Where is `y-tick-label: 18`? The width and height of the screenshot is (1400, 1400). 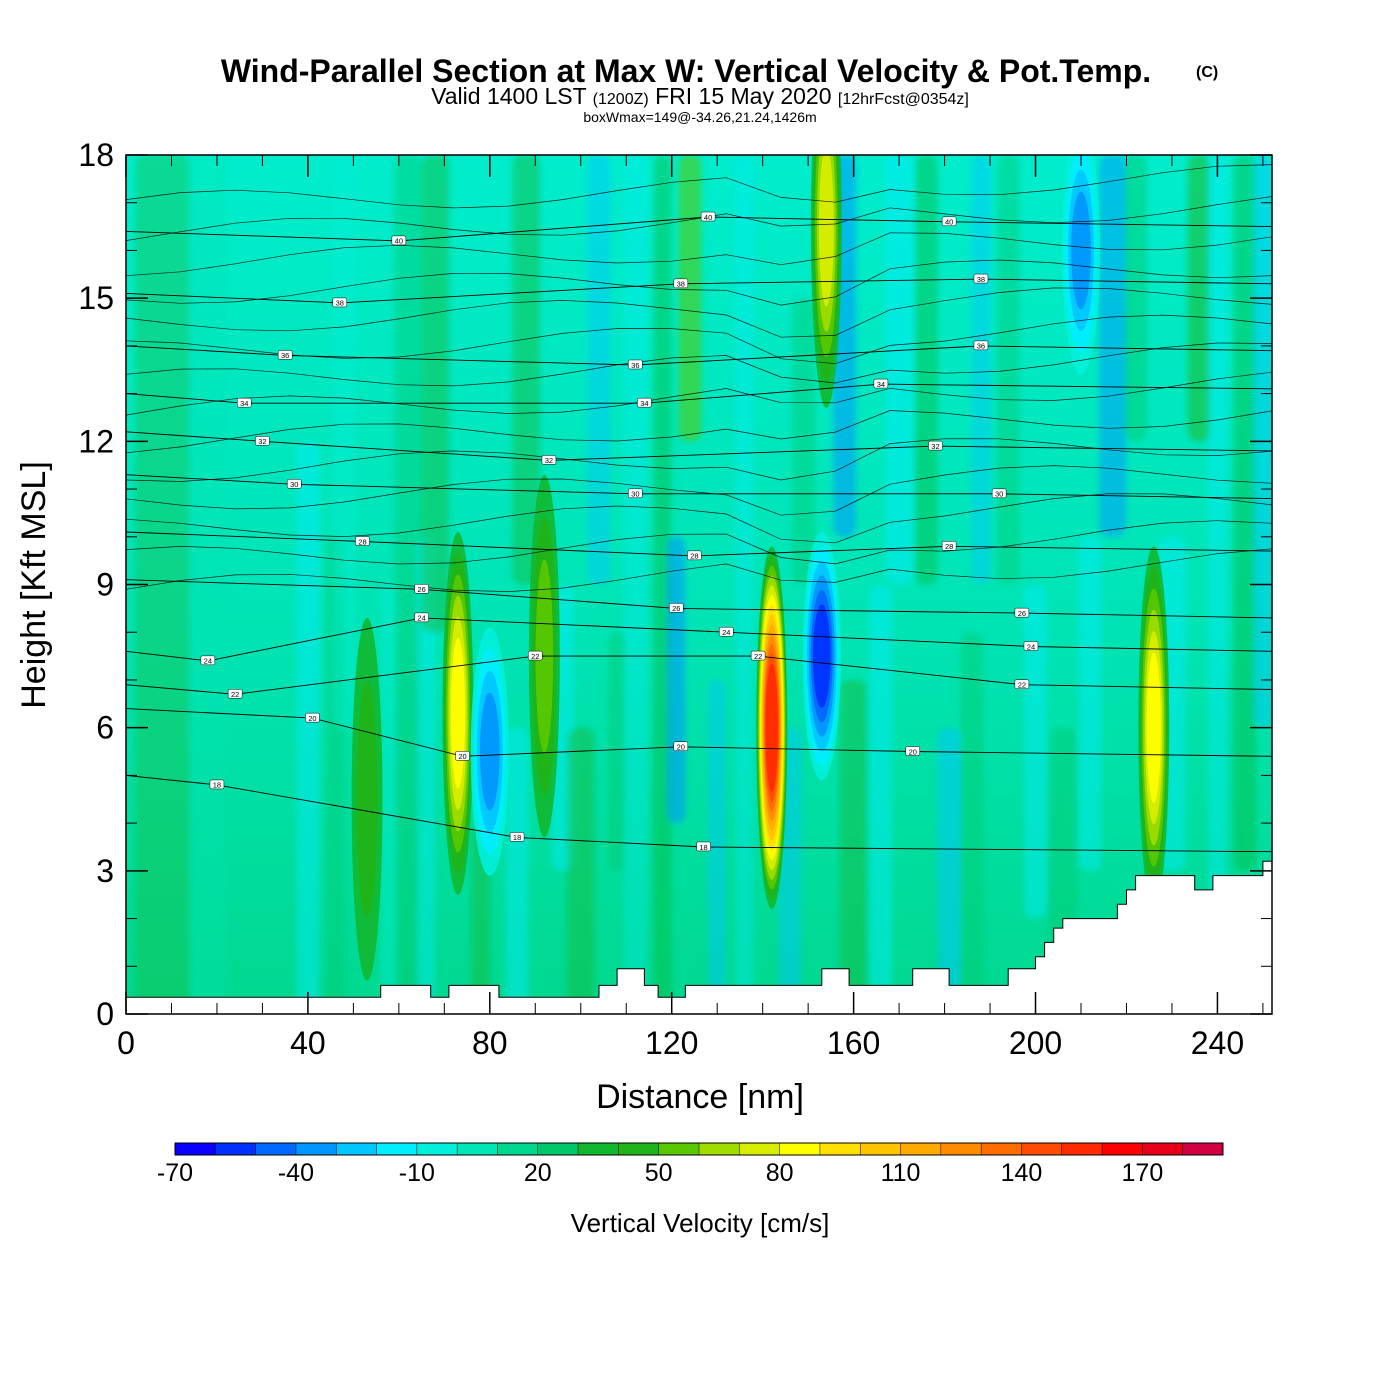 y-tick-label: 18 is located at coordinates (96, 155).